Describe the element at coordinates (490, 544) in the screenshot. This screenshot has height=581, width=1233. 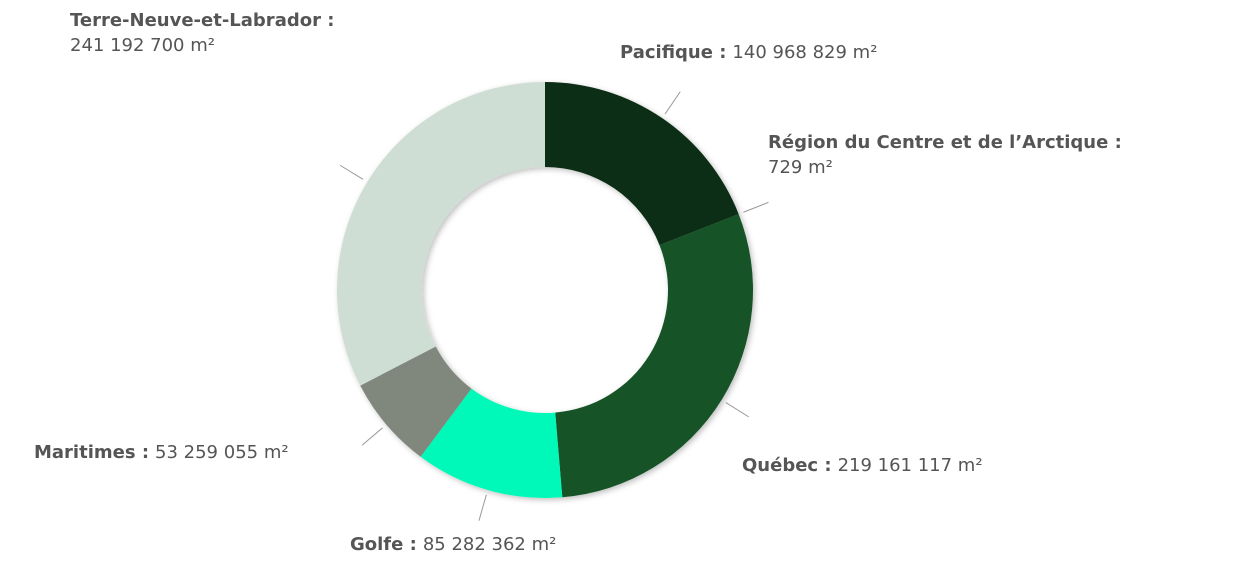
I see `label-value: 85 282 362 m²` at that location.